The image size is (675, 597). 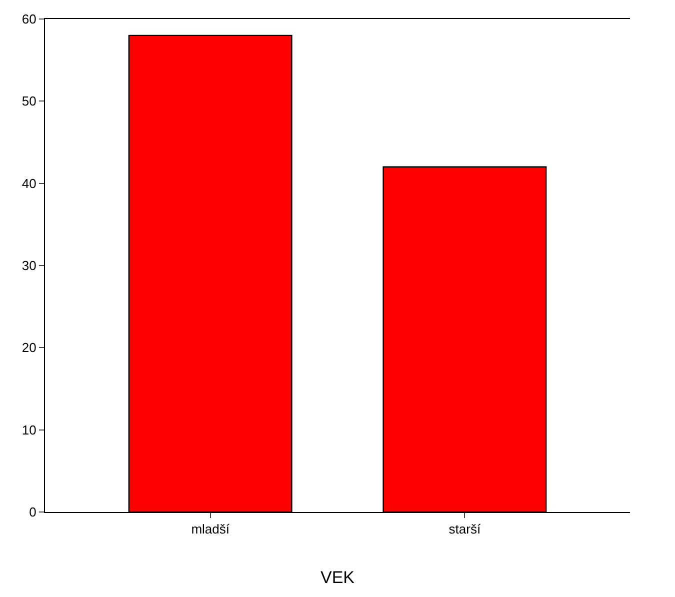 I want to click on x-tick-label: mladší, so click(x=210, y=529).